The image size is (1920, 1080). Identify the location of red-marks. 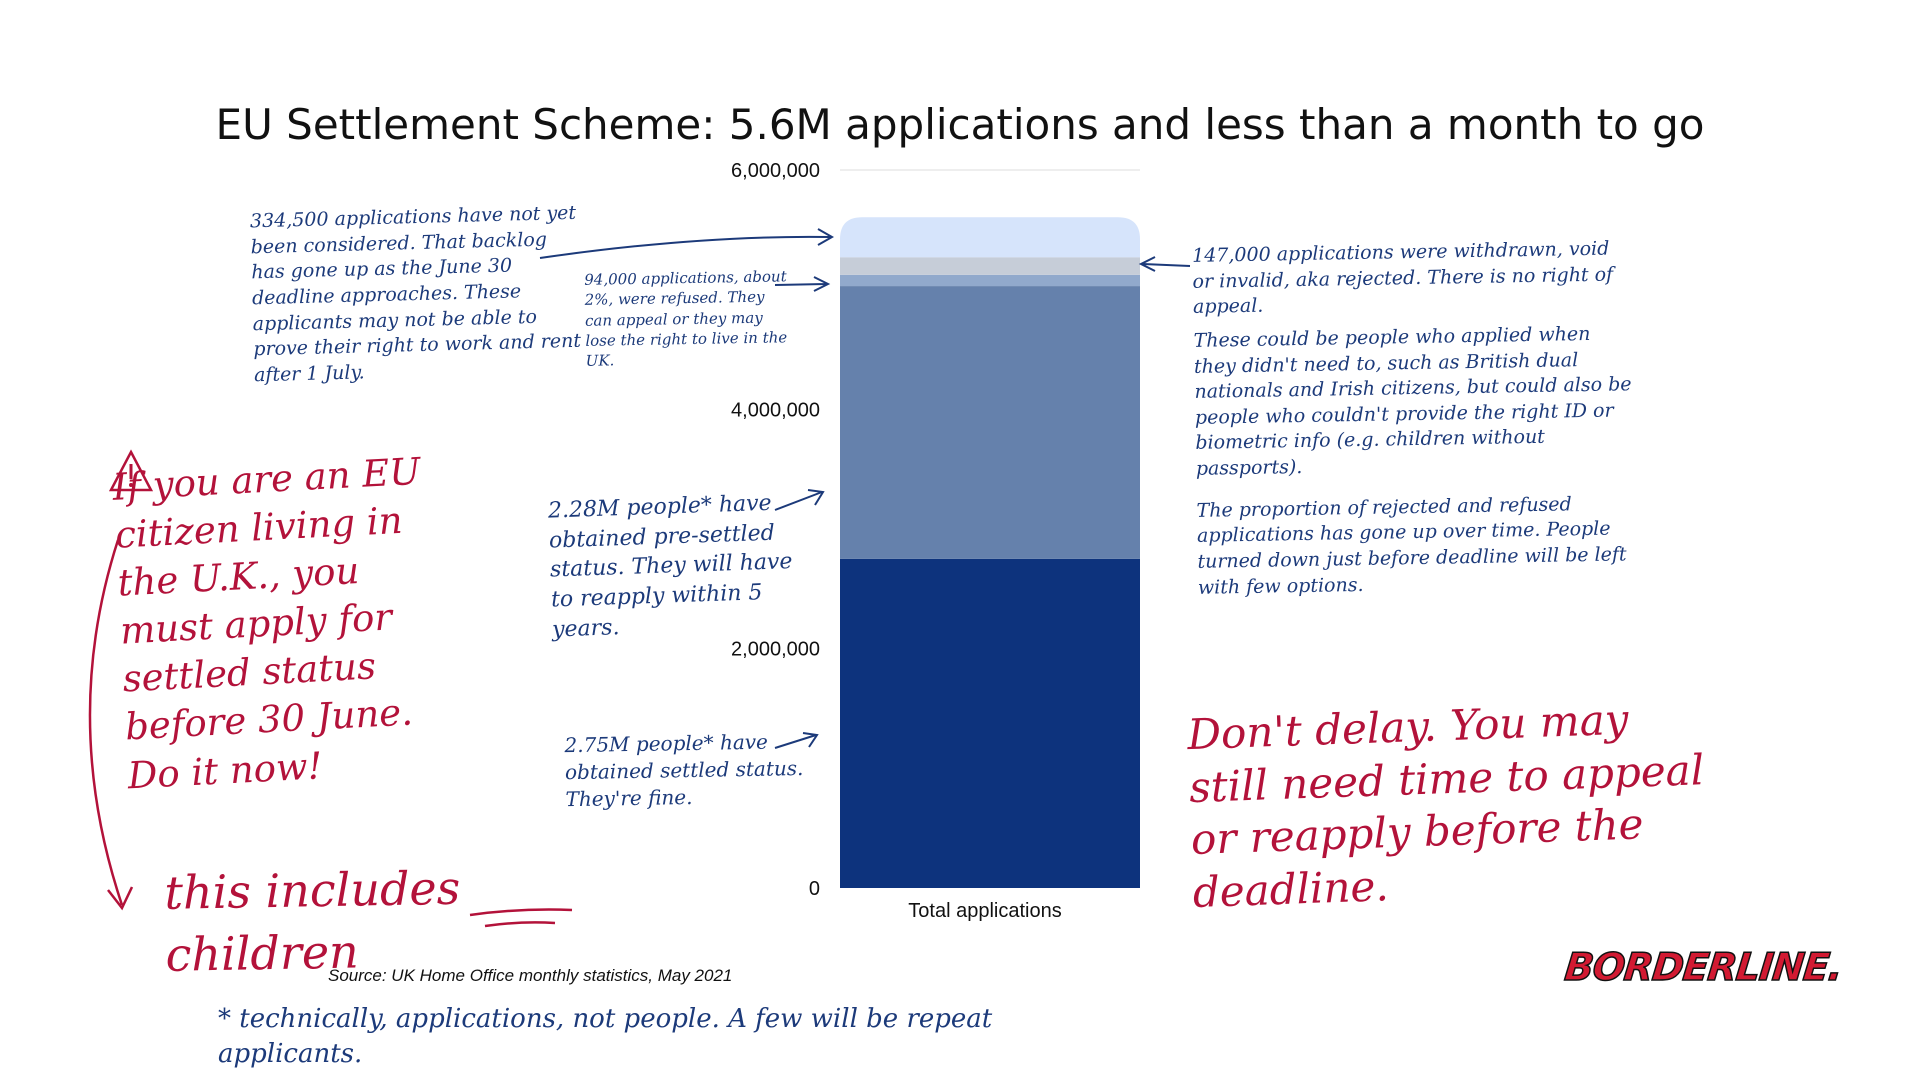
(330, 733).